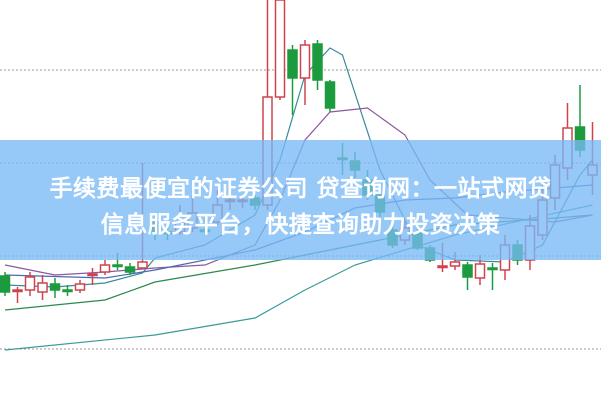  What do you see at coordinates (300, 189) in the screenshot?
I see `caption-line-1: 手续费最便宜的证券公司 贷查询网：一站式网贷` at bounding box center [300, 189].